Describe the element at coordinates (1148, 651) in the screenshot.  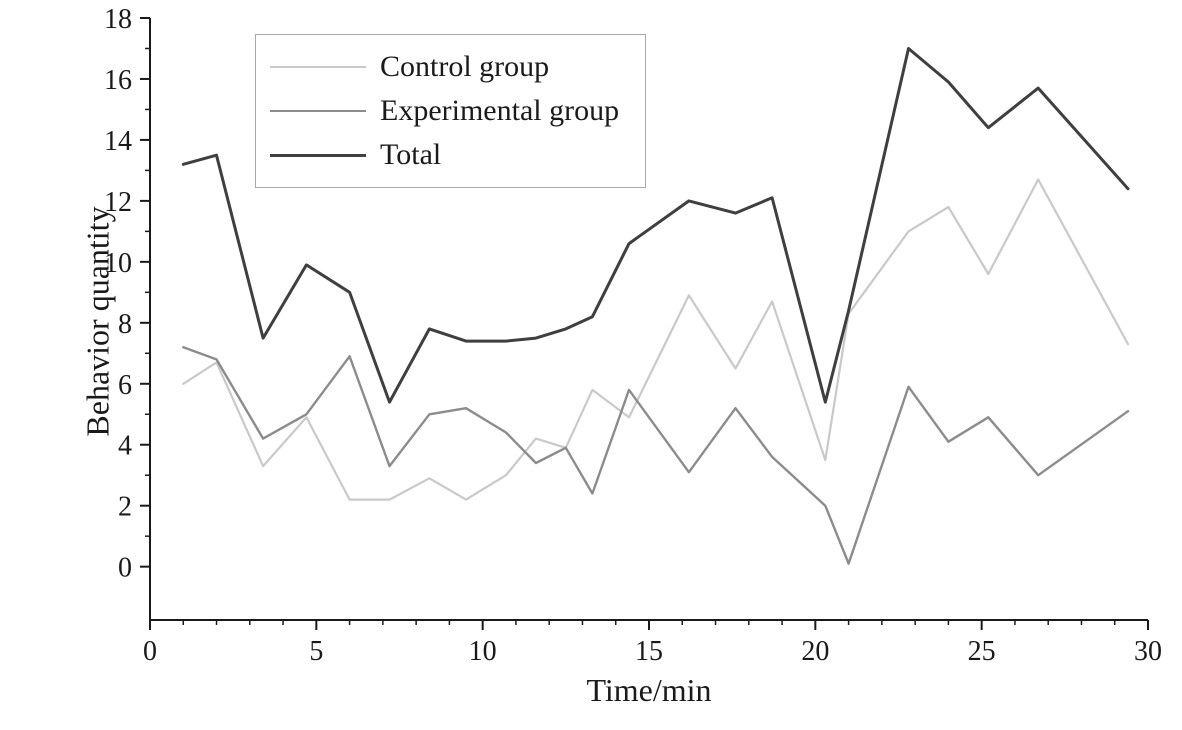
I see `x-tick-label: 30` at that location.